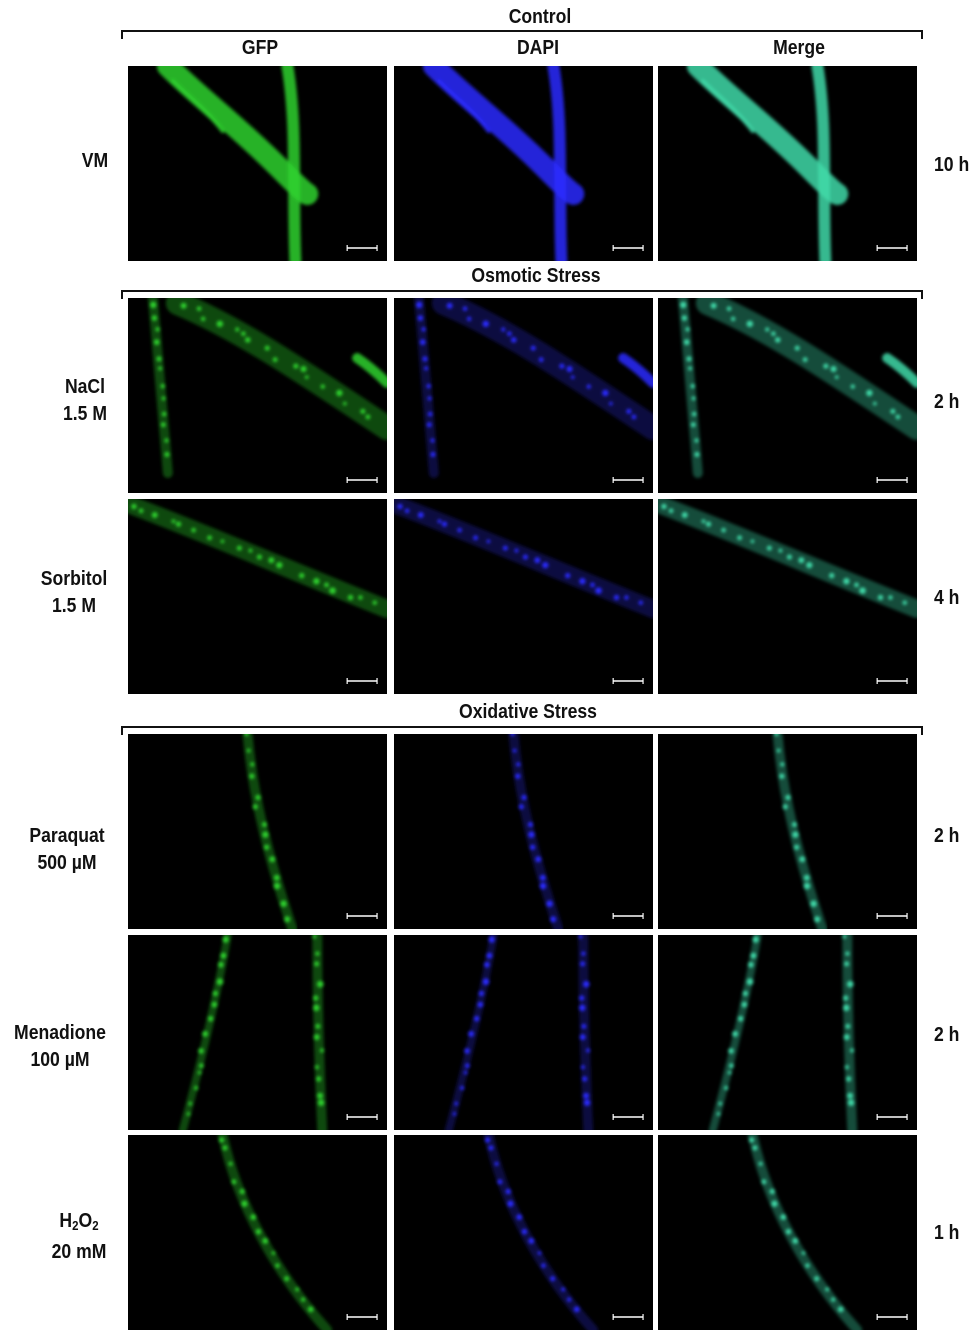 This screenshot has width=975, height=1330. I want to click on micrograph-h2o2-merge, so click(787, 1232).